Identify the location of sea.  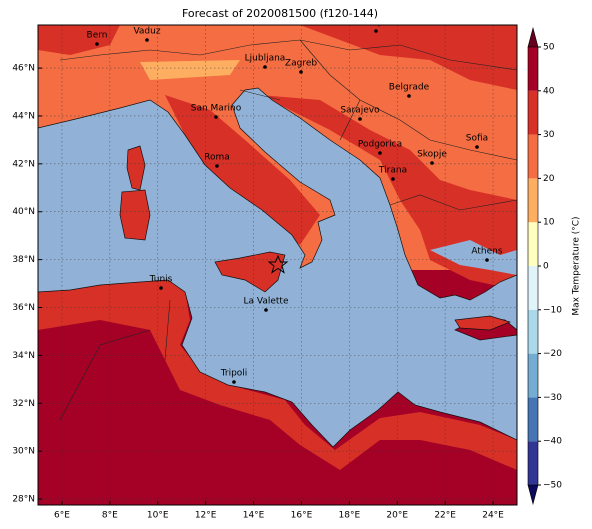
(473, 257).